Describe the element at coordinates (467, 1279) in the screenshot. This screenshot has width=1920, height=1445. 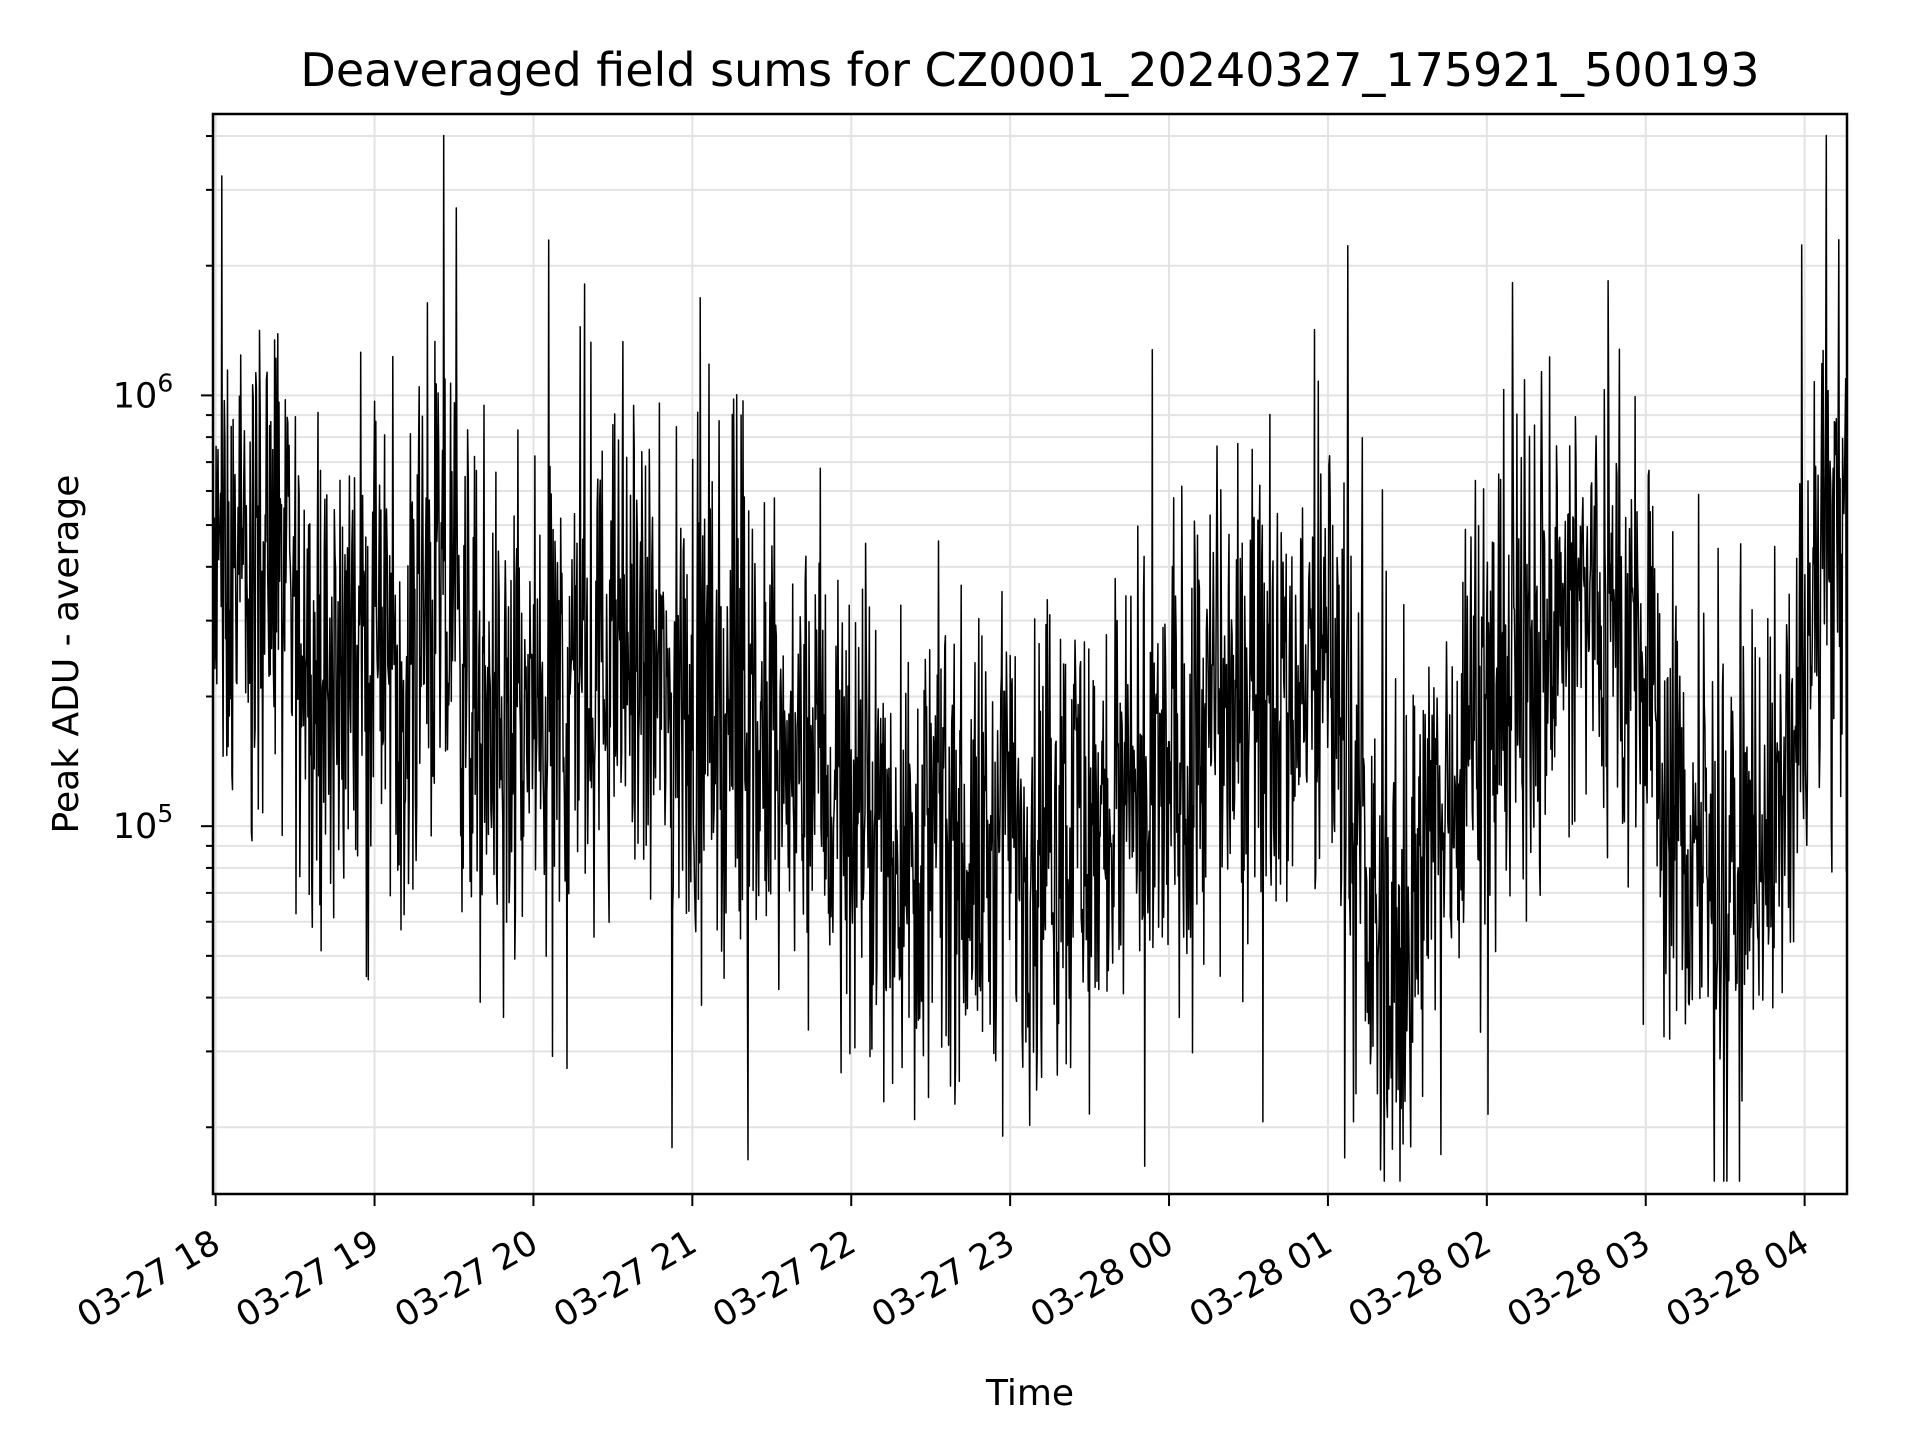
I see `x-tick-label: 03-27 20` at that location.